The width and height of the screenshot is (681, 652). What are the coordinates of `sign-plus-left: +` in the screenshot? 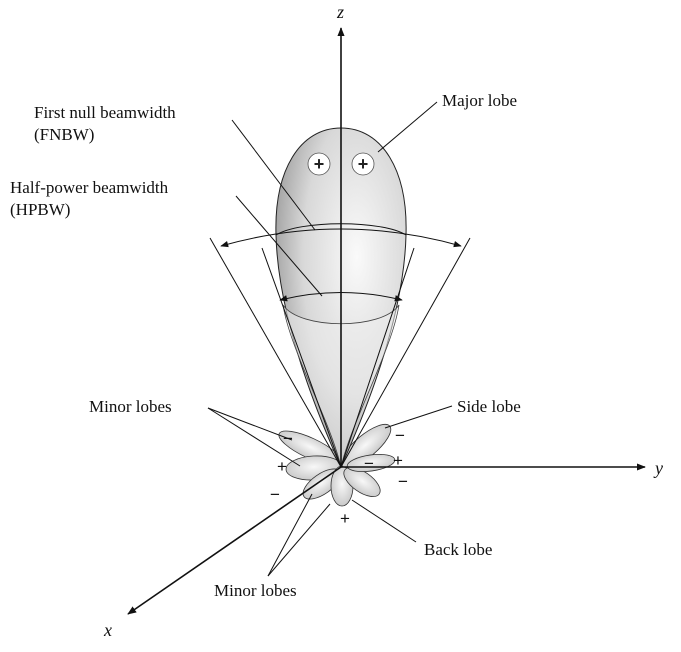 It's located at (282, 466).